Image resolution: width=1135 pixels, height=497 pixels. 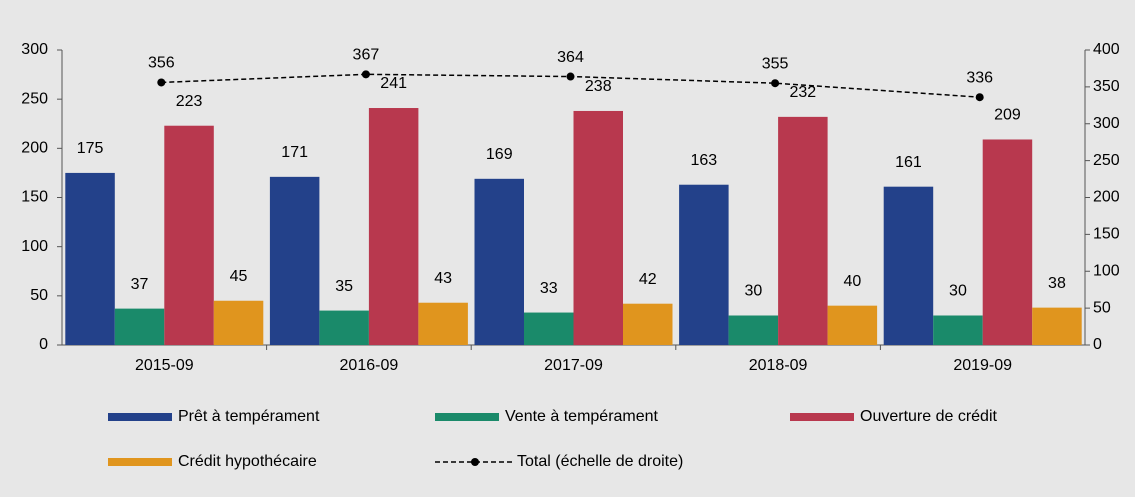 I want to click on data-label: 238, so click(x=598, y=86).